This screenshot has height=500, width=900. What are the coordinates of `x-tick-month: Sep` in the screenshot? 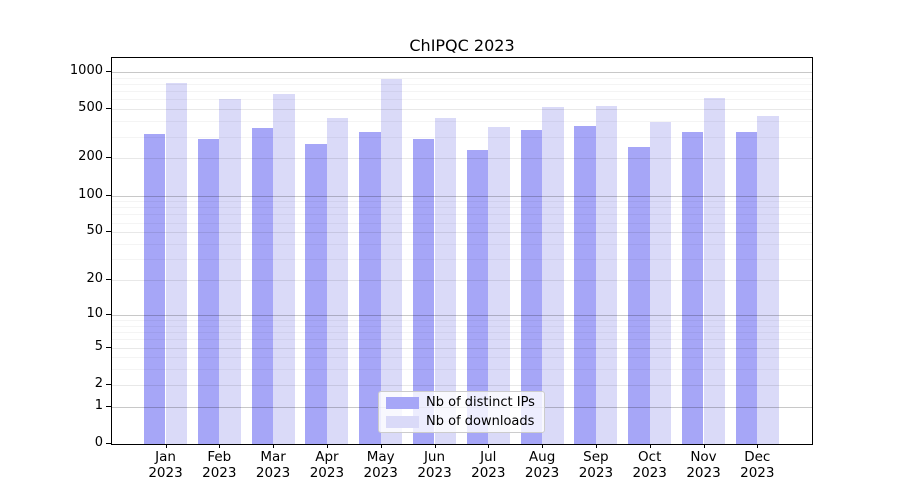 It's located at (596, 457).